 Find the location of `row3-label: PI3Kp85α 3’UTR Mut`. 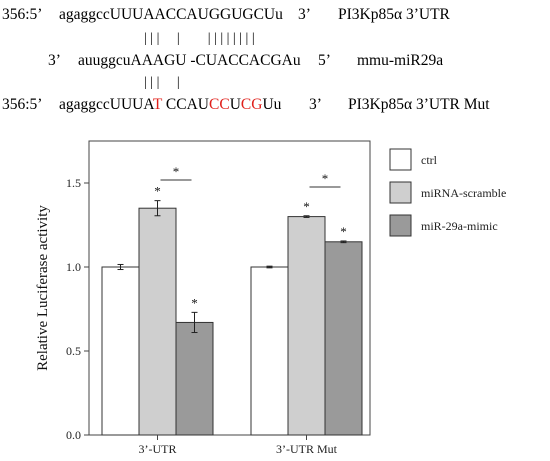

row3-label: PI3Kp85α 3’UTR Mut is located at coordinates (419, 104).